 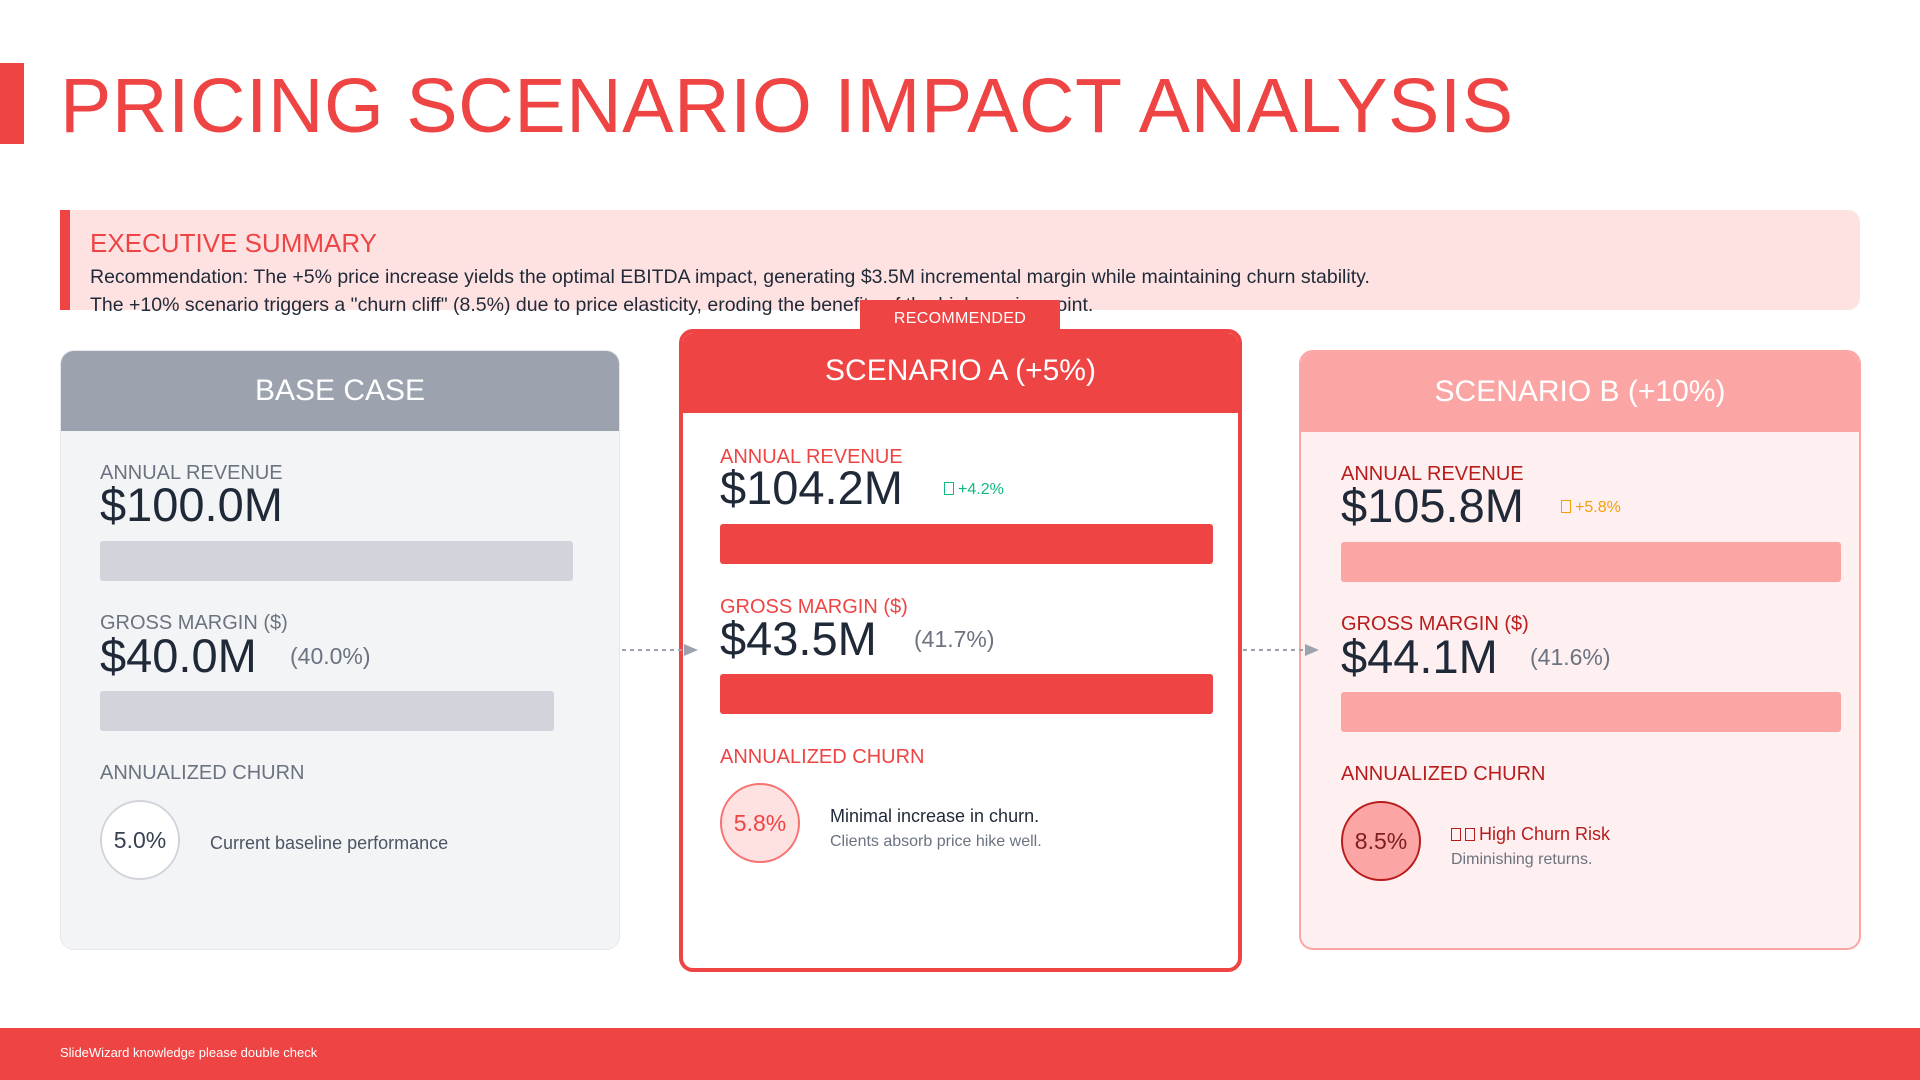 I want to click on revenue-value: $100.0M, so click(x=191, y=504).